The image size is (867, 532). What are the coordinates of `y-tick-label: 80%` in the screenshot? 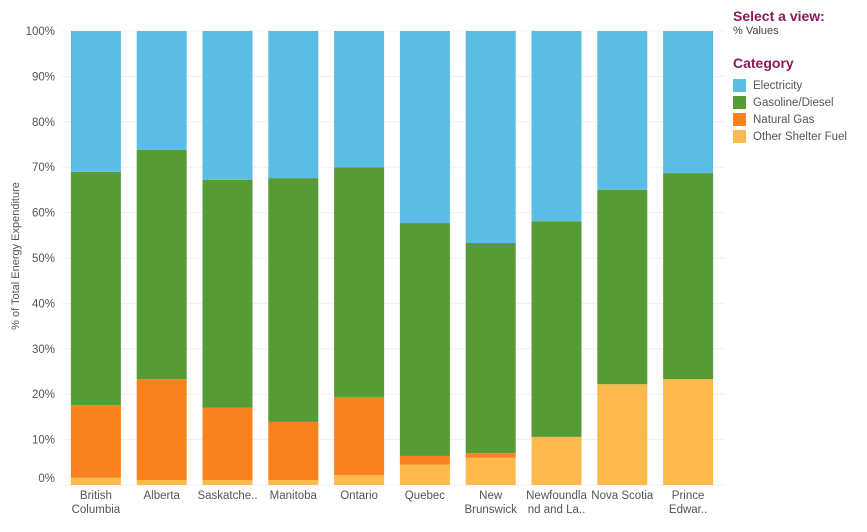 It's located at (43, 123).